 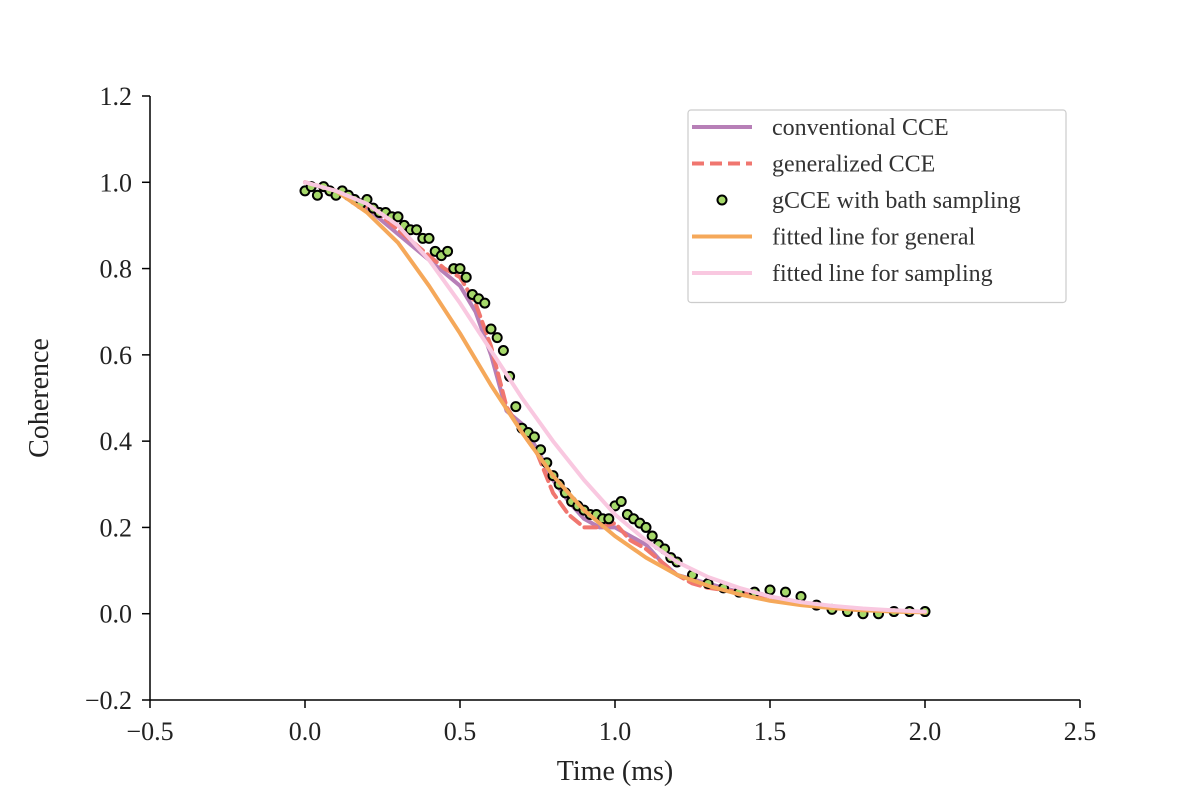 I want to click on y-ticks: −0.2 0.0 0.2 0.4 0.6 0.8 1.0 1.2, so click(x=117, y=398).